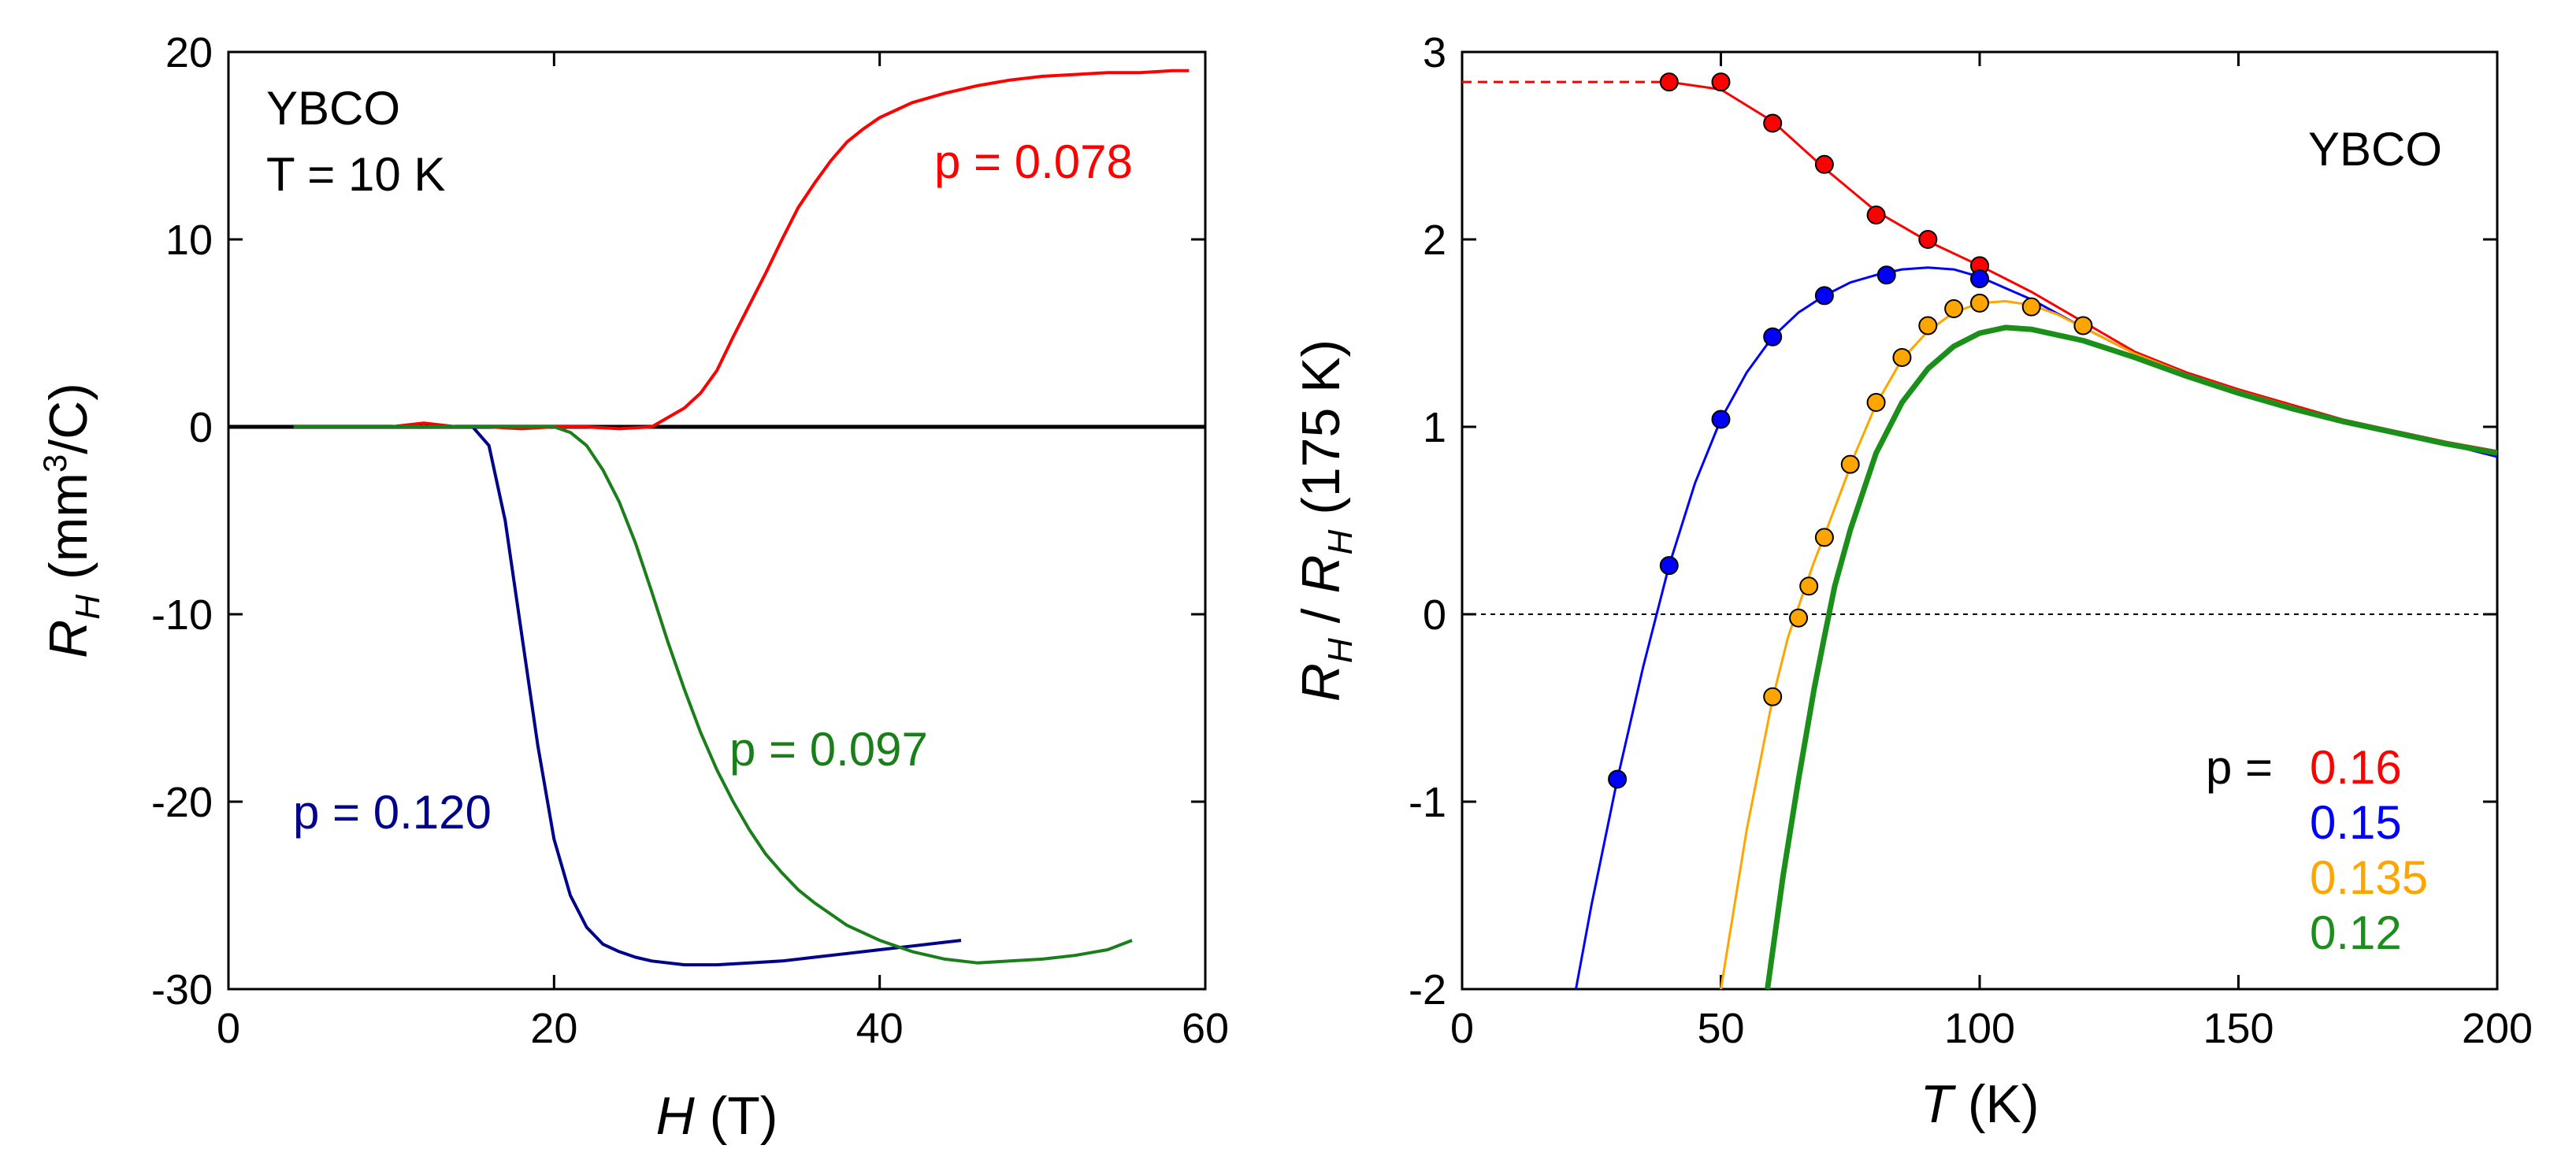 The height and width of the screenshot is (1160, 2576). What do you see at coordinates (717, 1116) in the screenshot?
I see `left-x-axis-title: H (T)` at bounding box center [717, 1116].